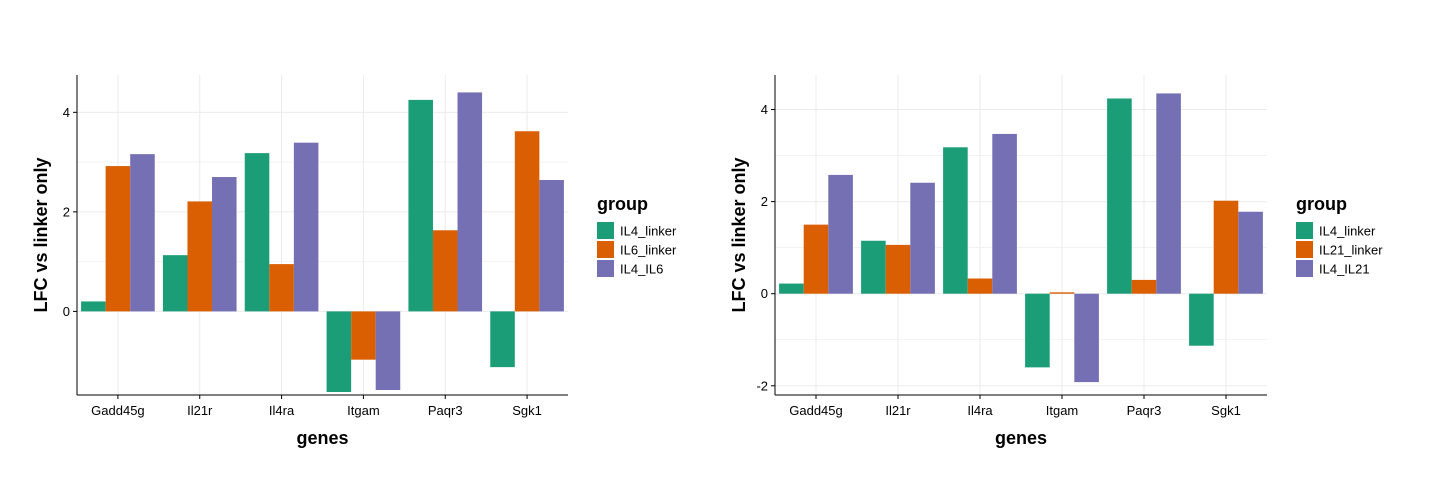  What do you see at coordinates (1119, 196) in the screenshot?
I see `right-bar-IL4_linker-Paqr3` at bounding box center [1119, 196].